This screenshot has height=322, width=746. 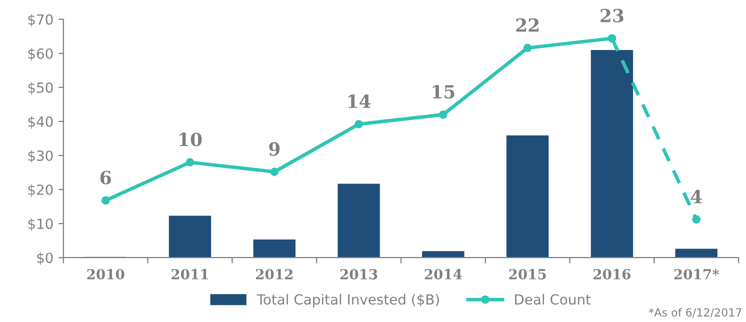 What do you see at coordinates (443, 91) in the screenshot?
I see `data-label: 15` at bounding box center [443, 91].